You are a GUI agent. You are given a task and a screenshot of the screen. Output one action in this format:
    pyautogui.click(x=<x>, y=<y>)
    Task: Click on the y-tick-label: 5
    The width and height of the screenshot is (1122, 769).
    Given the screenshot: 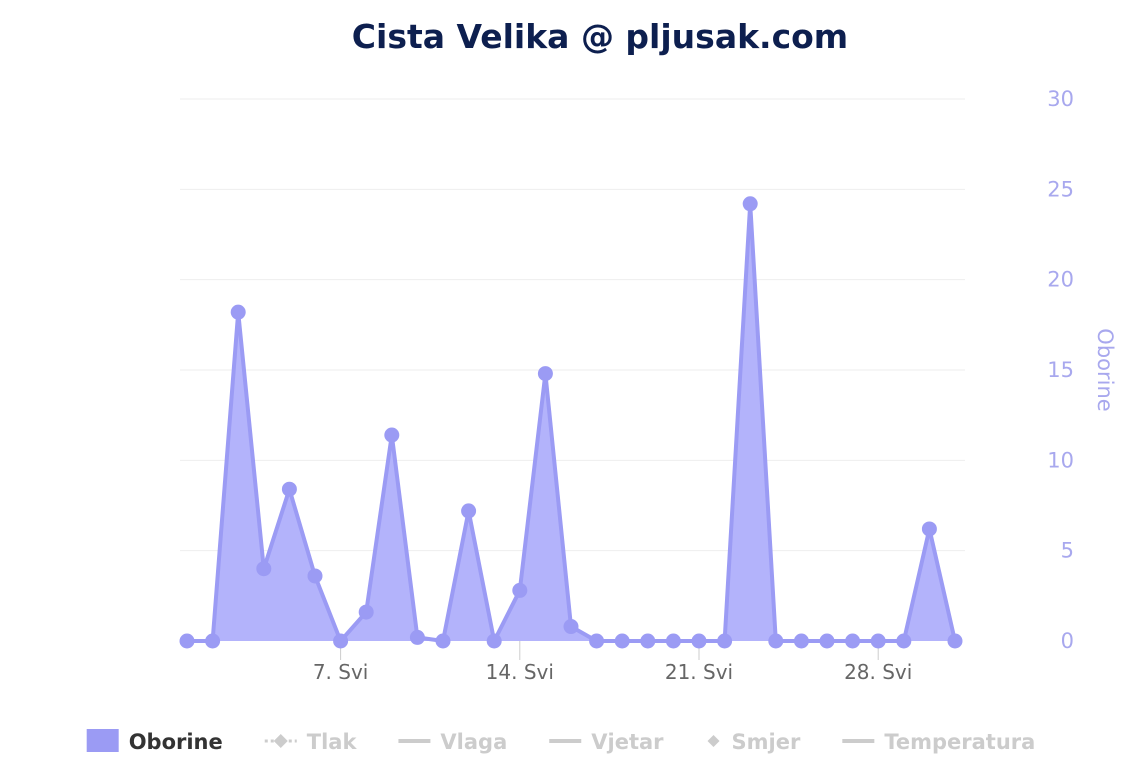 What is the action you would take?
    pyautogui.click(x=1067, y=551)
    